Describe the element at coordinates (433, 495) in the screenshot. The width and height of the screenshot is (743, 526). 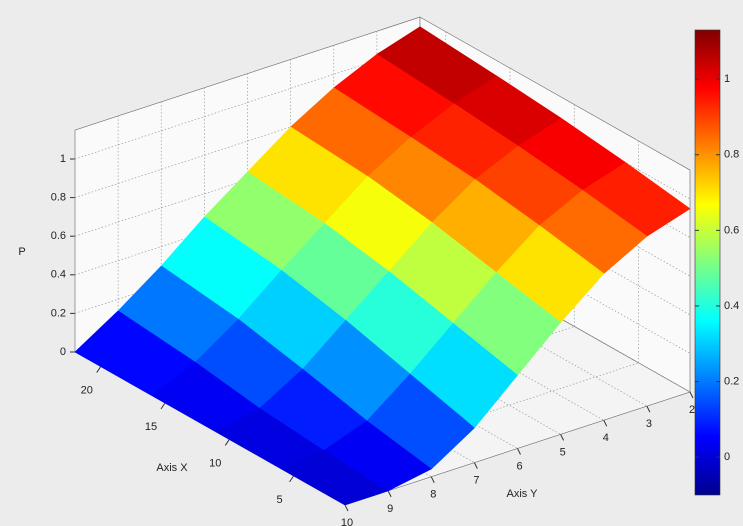
I see `y-tick-label: 8` at that location.